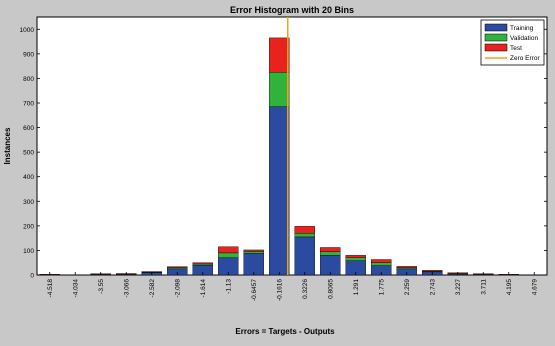 Image resolution: width=555 pixels, height=346 pixels. I want to click on y-tick-label: 700, so click(28, 104).